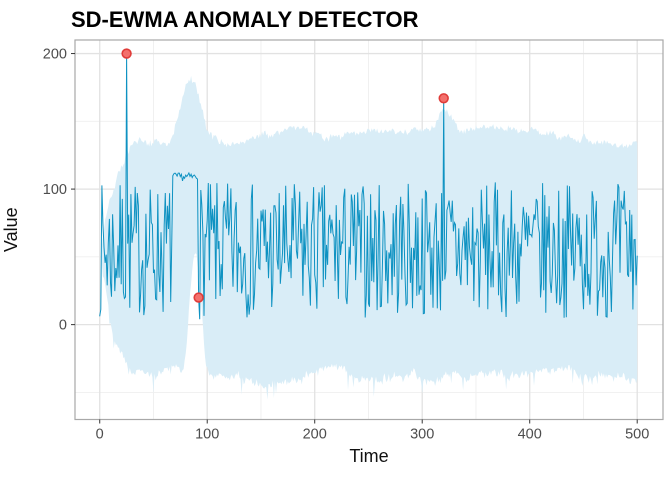 The image size is (672, 480). What do you see at coordinates (100, 435) in the screenshot?
I see `x-tick-label: 0` at bounding box center [100, 435].